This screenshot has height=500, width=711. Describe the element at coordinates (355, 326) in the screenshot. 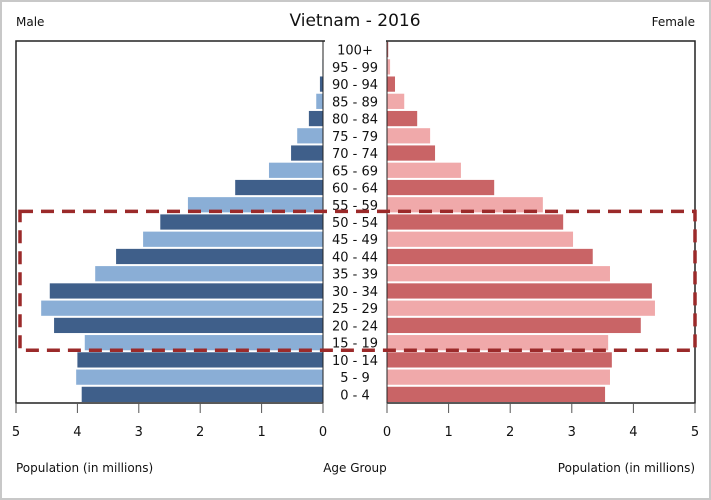

I see `age-group-label: 20 - 24` at that location.